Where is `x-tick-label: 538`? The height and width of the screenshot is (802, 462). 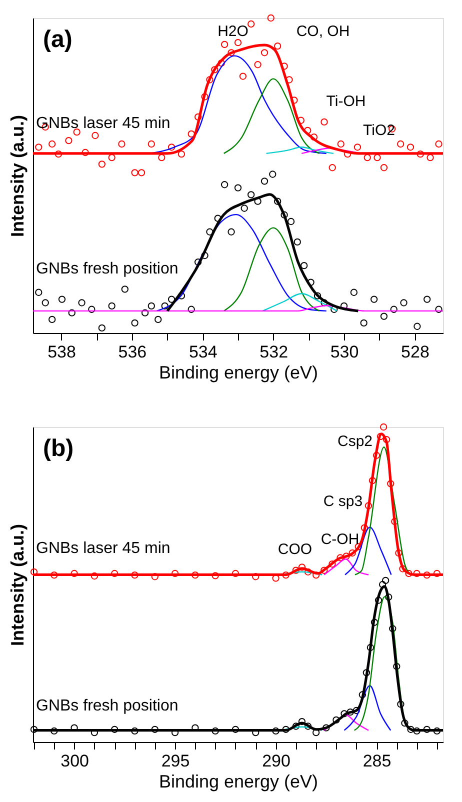
x-tick-label: 538 is located at coordinates (62, 352).